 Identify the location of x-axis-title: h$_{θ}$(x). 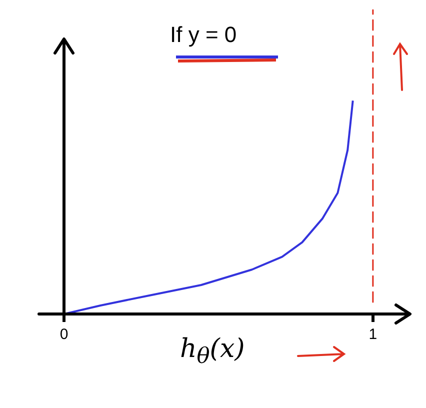
(212, 352).